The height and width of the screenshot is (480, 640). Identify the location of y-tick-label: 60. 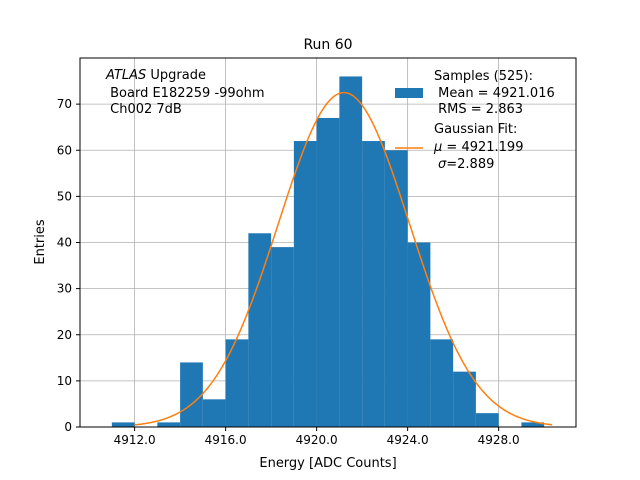
(64, 150).